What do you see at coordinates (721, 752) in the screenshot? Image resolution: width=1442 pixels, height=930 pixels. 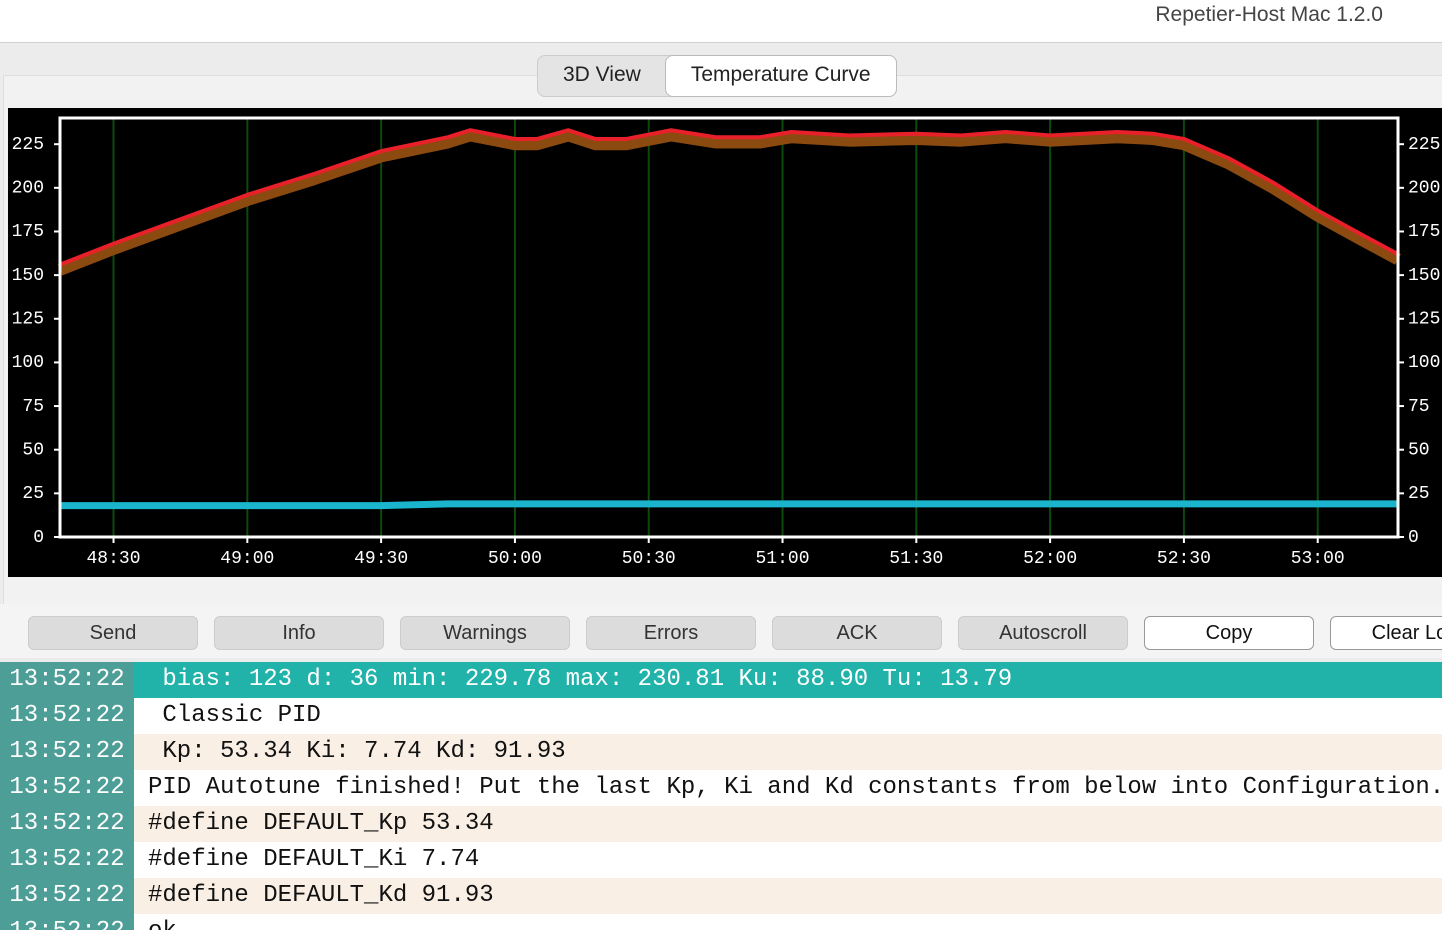 I see `log-row: 13:52:22 Kp: 53.34 Ki: 7.74 Kd: 91.93` at bounding box center [721, 752].